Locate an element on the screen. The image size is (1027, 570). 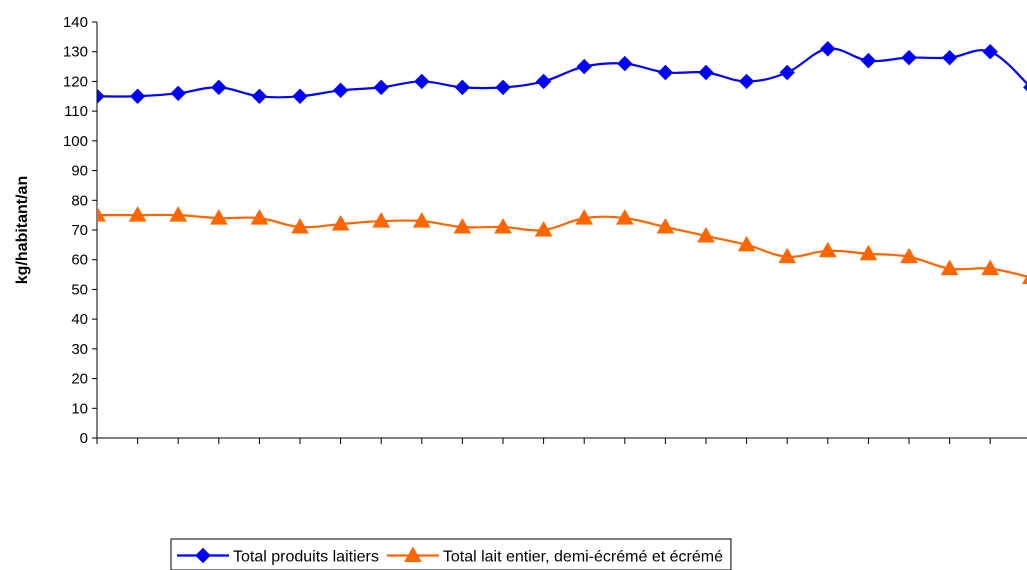
y-tick-label: 0 is located at coordinates (84, 438).